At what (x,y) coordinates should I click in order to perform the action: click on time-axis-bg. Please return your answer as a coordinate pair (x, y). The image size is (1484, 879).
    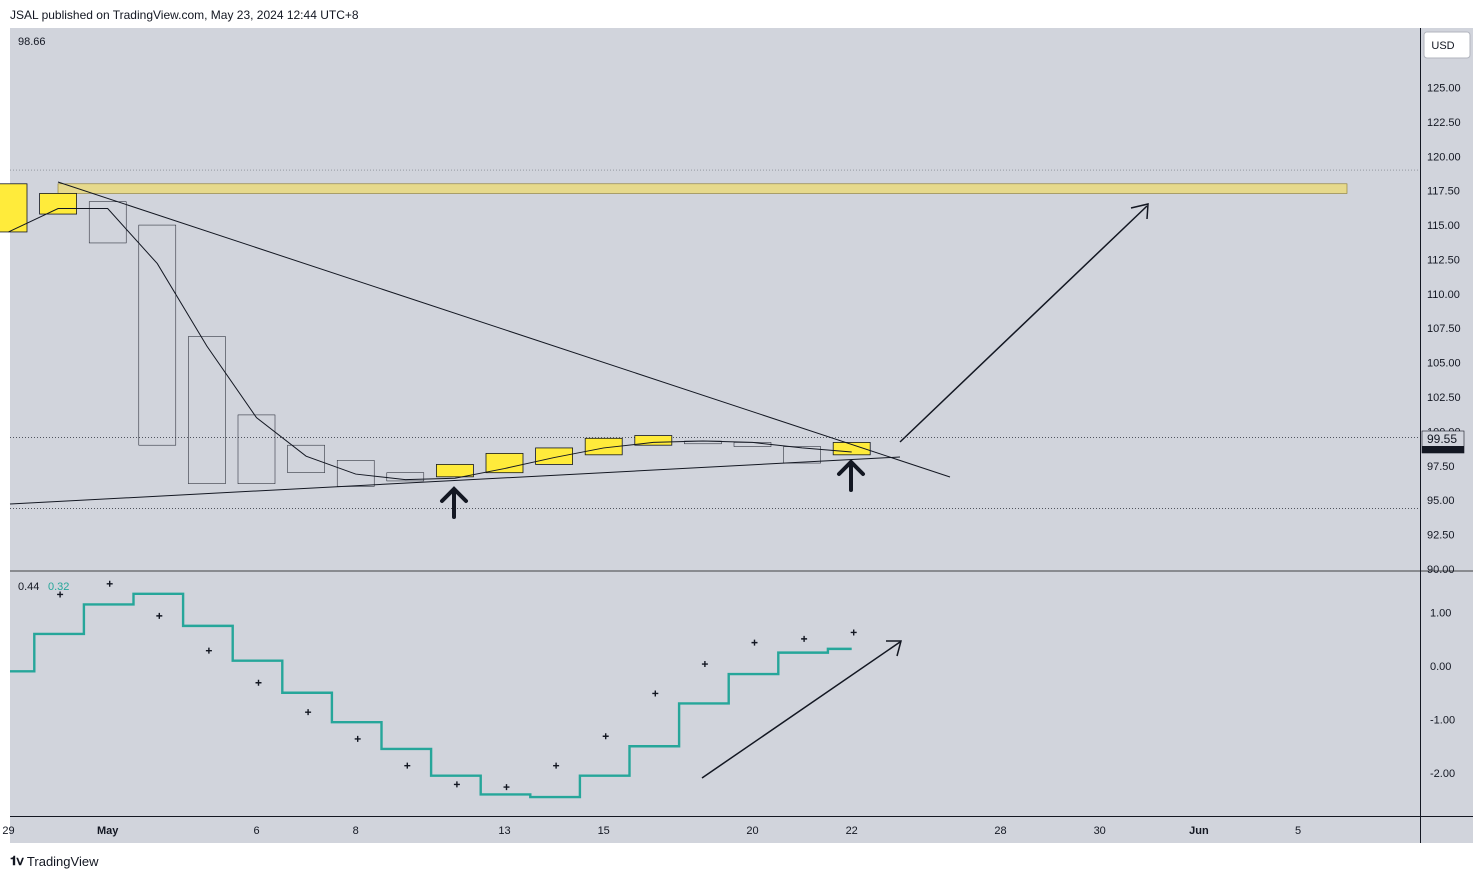
    Looking at the image, I should click on (741, 830).